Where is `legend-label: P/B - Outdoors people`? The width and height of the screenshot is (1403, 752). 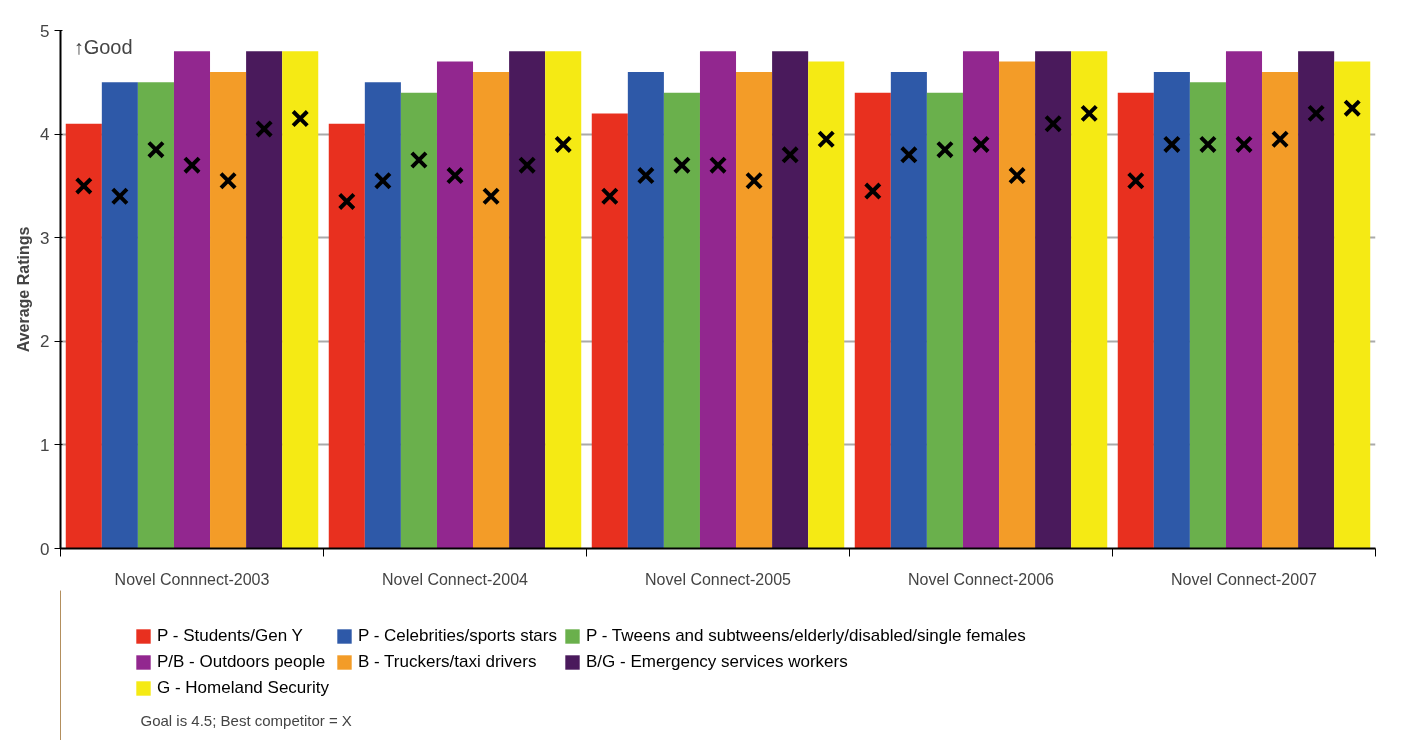 legend-label: P/B - Outdoors people is located at coordinates (241, 662).